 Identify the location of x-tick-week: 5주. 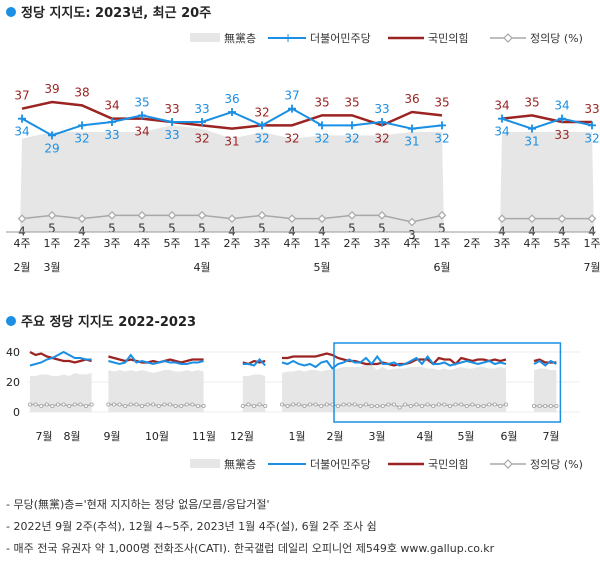
(171, 243).